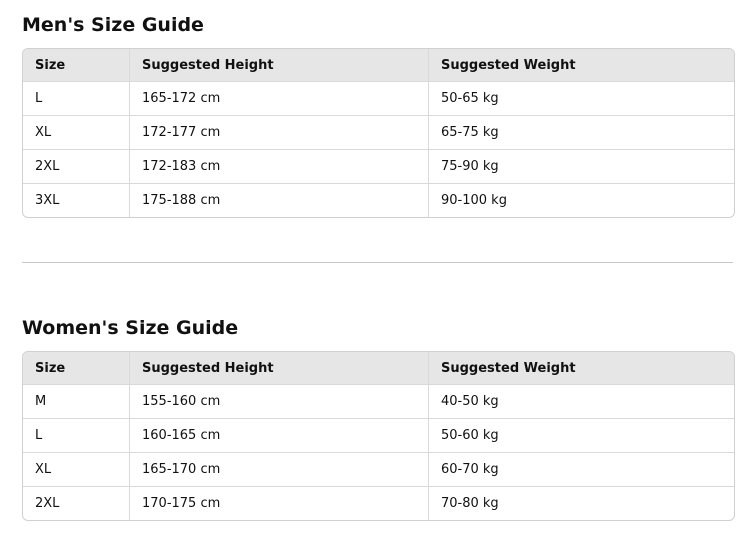 The image size is (749, 540). Describe the element at coordinates (581, 166) in the screenshot. I see `weight-cell: 75-90 kg` at that location.